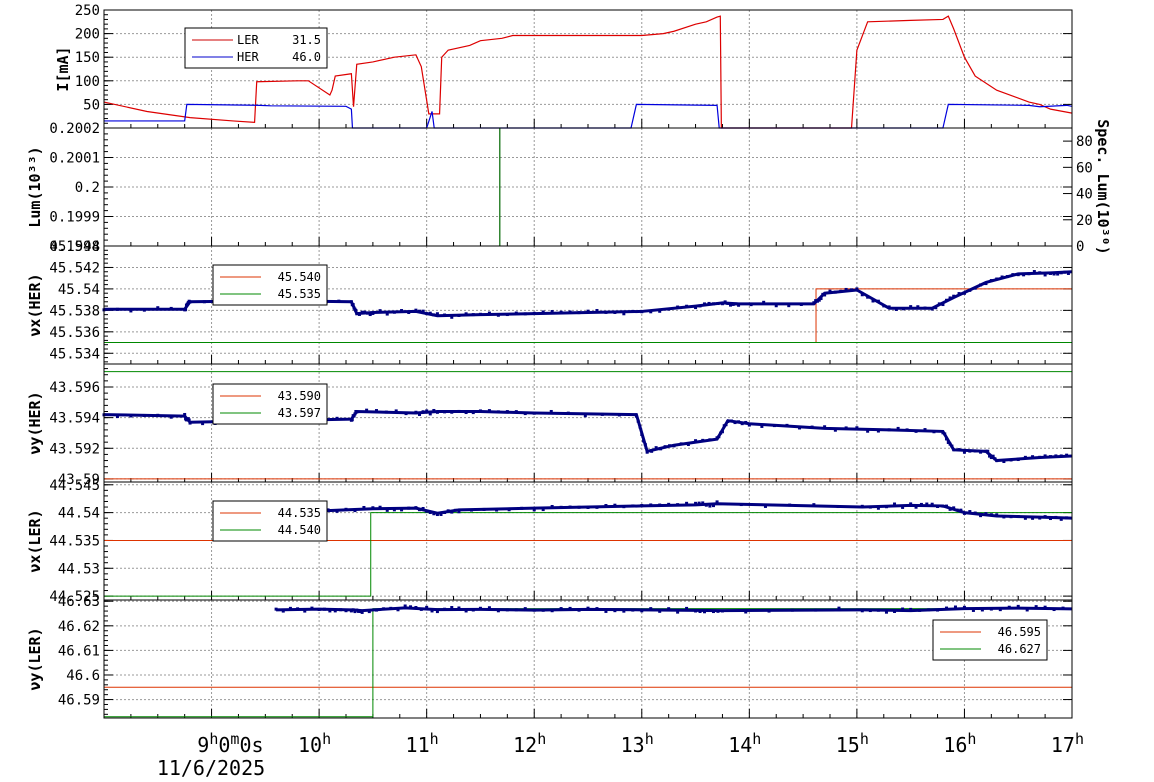 The image size is (1154, 782). I want to click on y2-tick-label: 40, so click(1084, 195).